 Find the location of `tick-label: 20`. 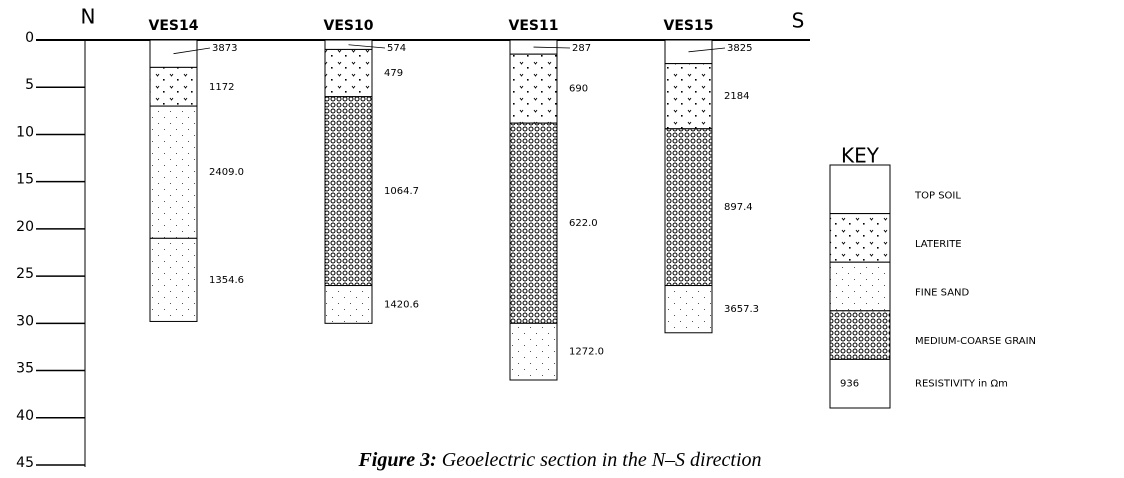

tick-label: 20 is located at coordinates (25, 227).